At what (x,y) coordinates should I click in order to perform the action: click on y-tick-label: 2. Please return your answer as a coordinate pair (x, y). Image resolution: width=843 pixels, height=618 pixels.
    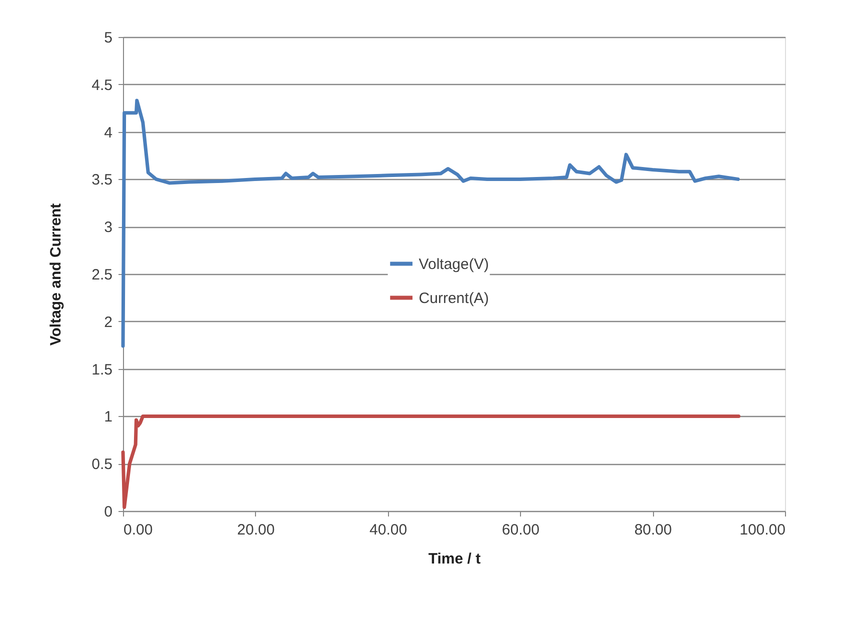
    Looking at the image, I should click on (108, 322).